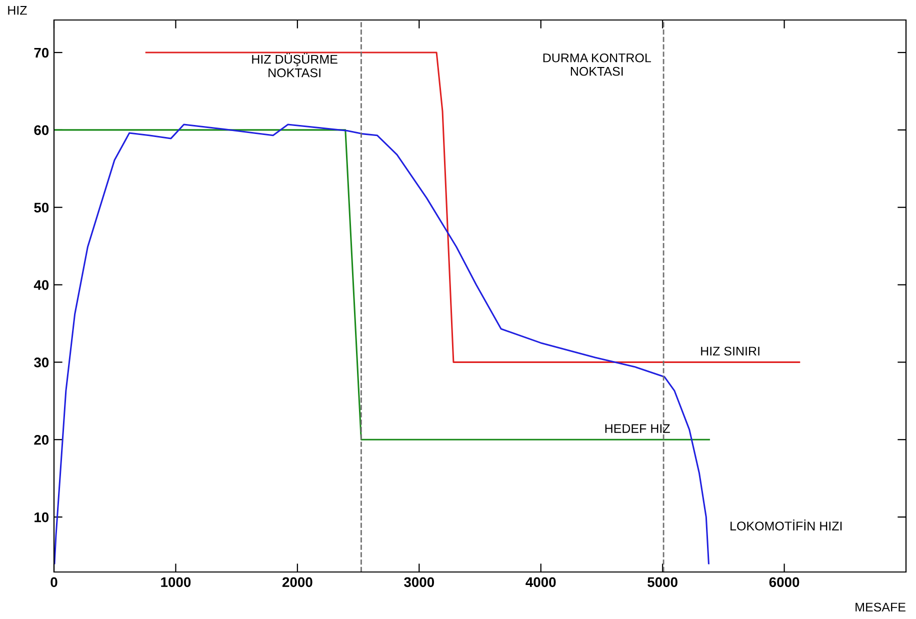 The image size is (916, 619). What do you see at coordinates (730, 351) in the screenshot?
I see `series-label: HIZ SINIRI` at bounding box center [730, 351].